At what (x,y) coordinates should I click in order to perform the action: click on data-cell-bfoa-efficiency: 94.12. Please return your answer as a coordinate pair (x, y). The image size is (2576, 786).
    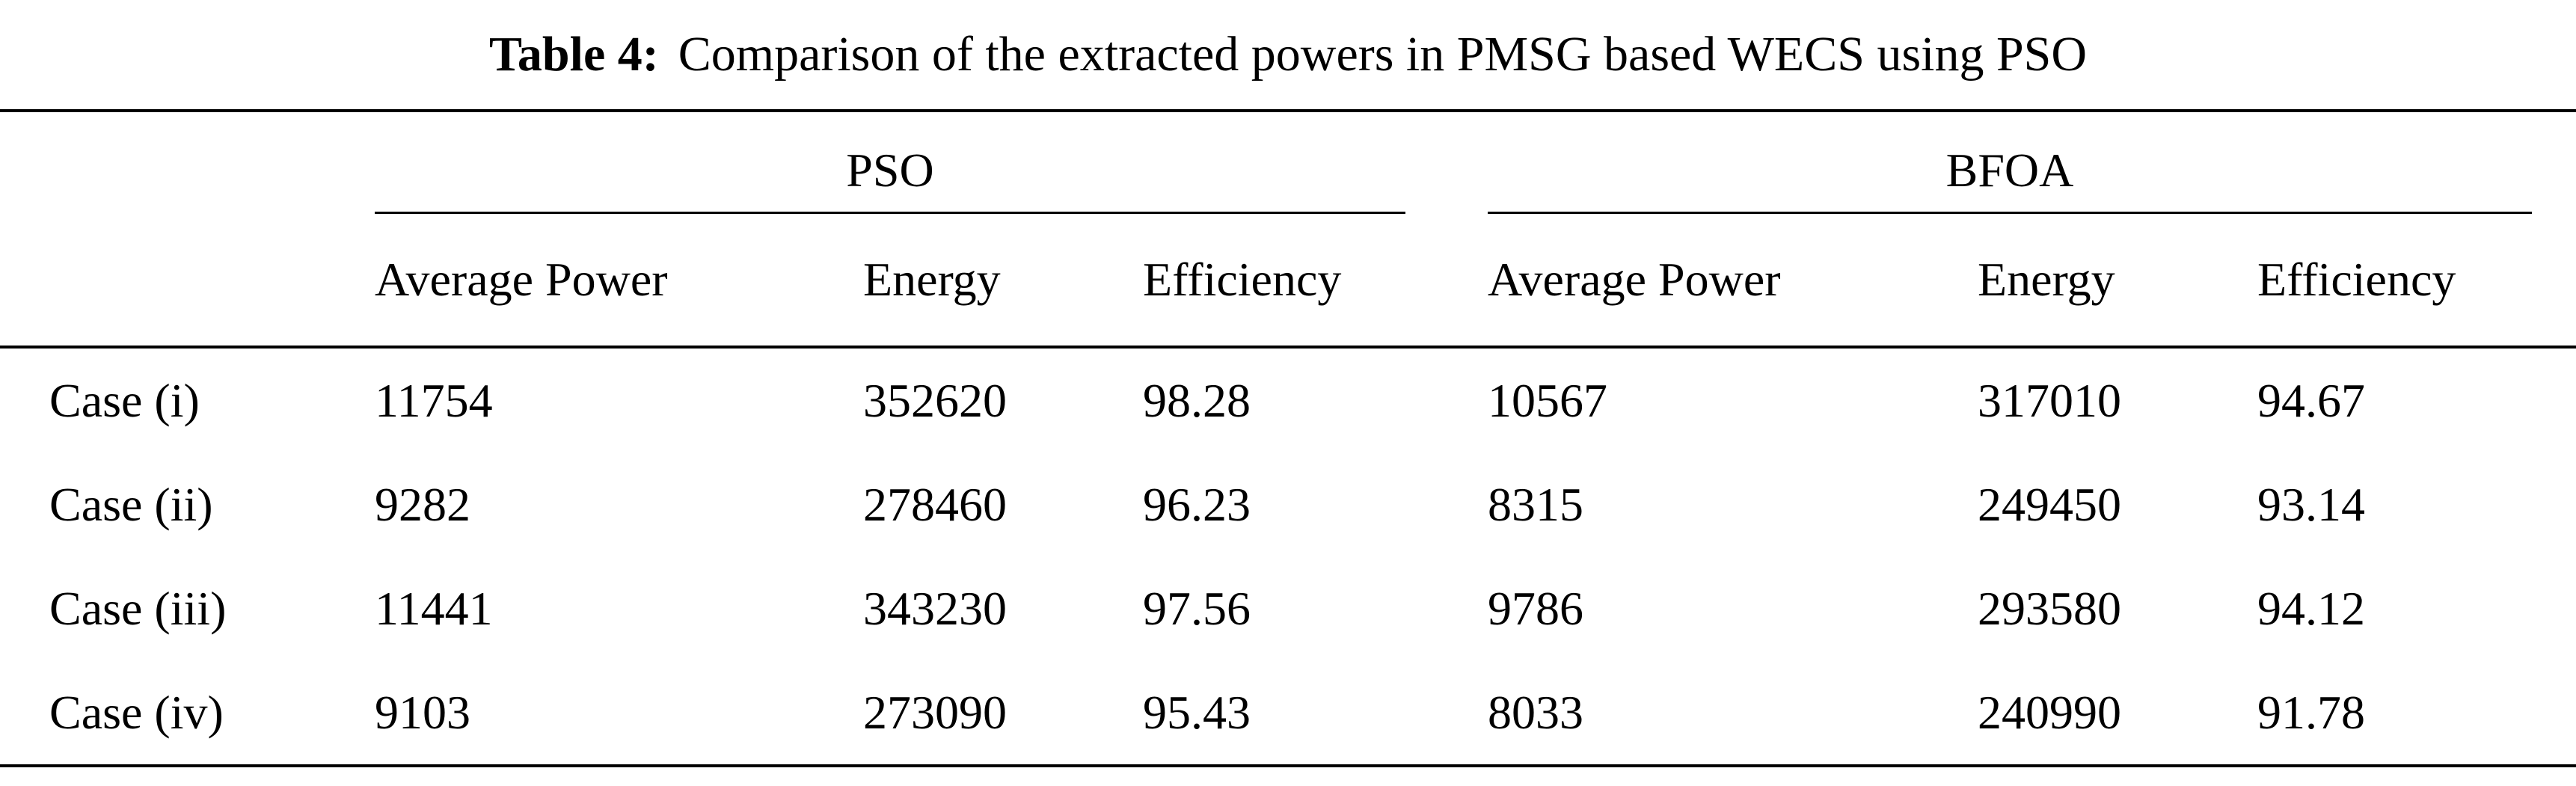
    Looking at the image, I should click on (2311, 608).